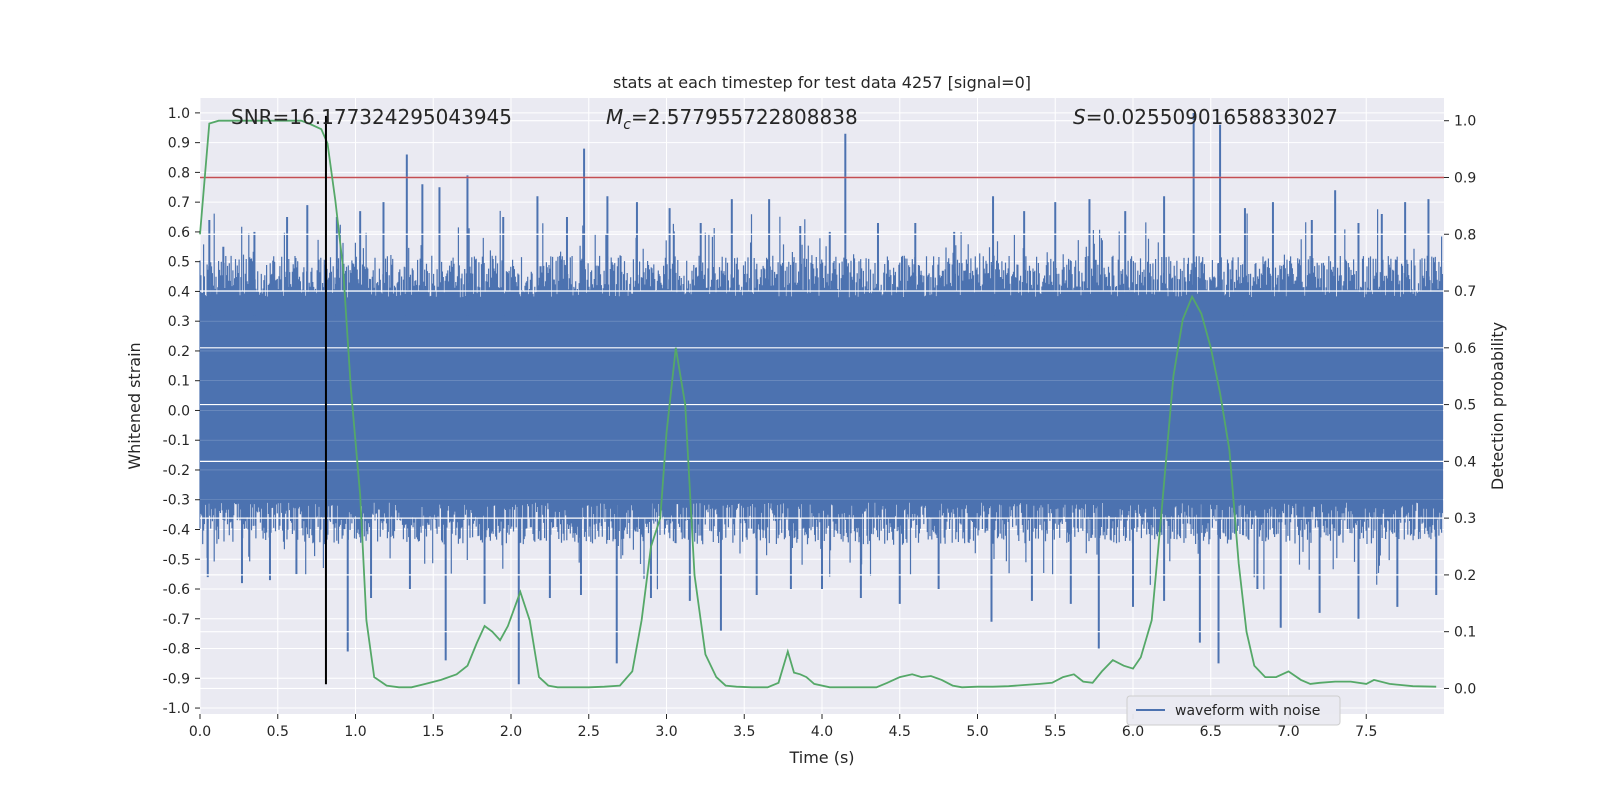 This screenshot has width=1600, height=800. What do you see at coordinates (627, 125) in the screenshot?
I see `mc-subscript: c` at bounding box center [627, 125].